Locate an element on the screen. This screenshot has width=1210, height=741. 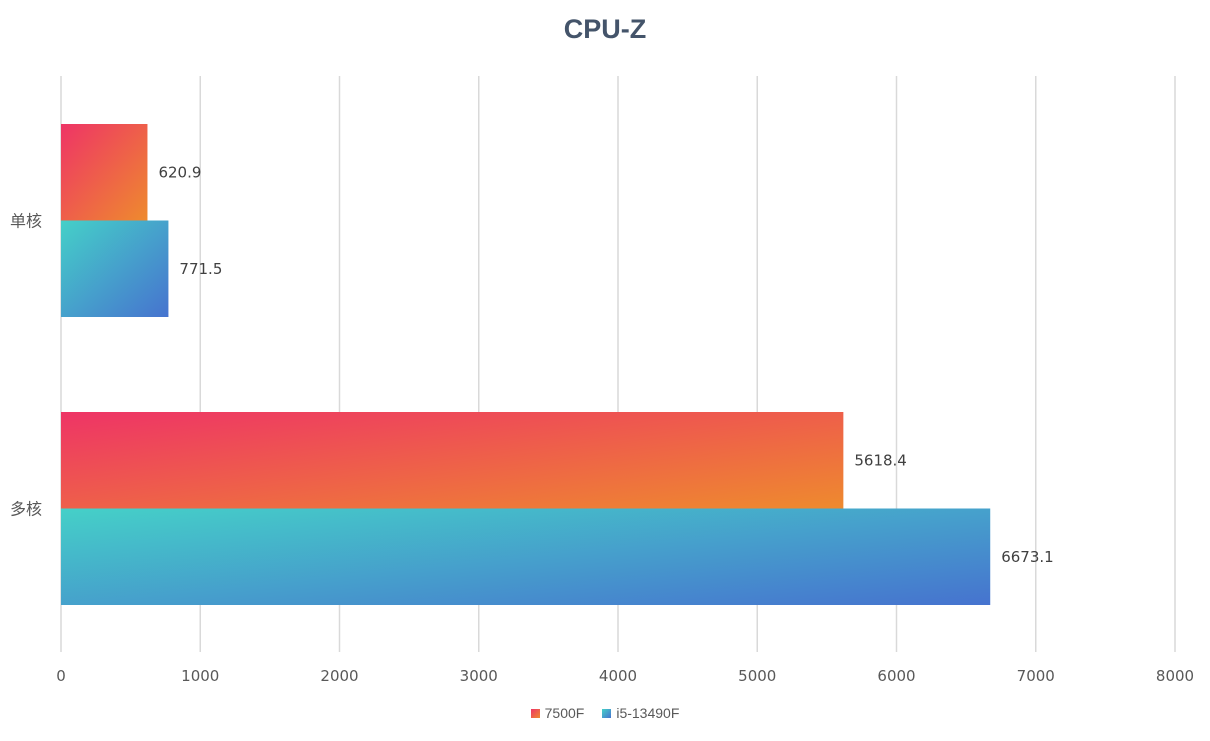
data-label-series-0-category-1: 5618.4 is located at coordinates (880, 460).